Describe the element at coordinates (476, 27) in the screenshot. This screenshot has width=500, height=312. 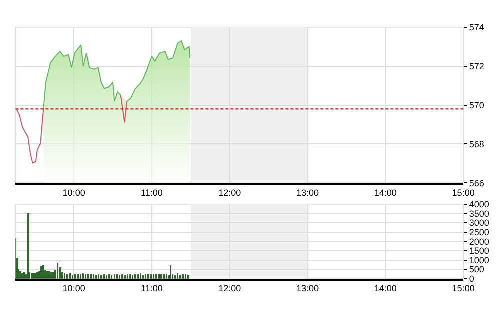
I see `y-tick-label: 574` at that location.